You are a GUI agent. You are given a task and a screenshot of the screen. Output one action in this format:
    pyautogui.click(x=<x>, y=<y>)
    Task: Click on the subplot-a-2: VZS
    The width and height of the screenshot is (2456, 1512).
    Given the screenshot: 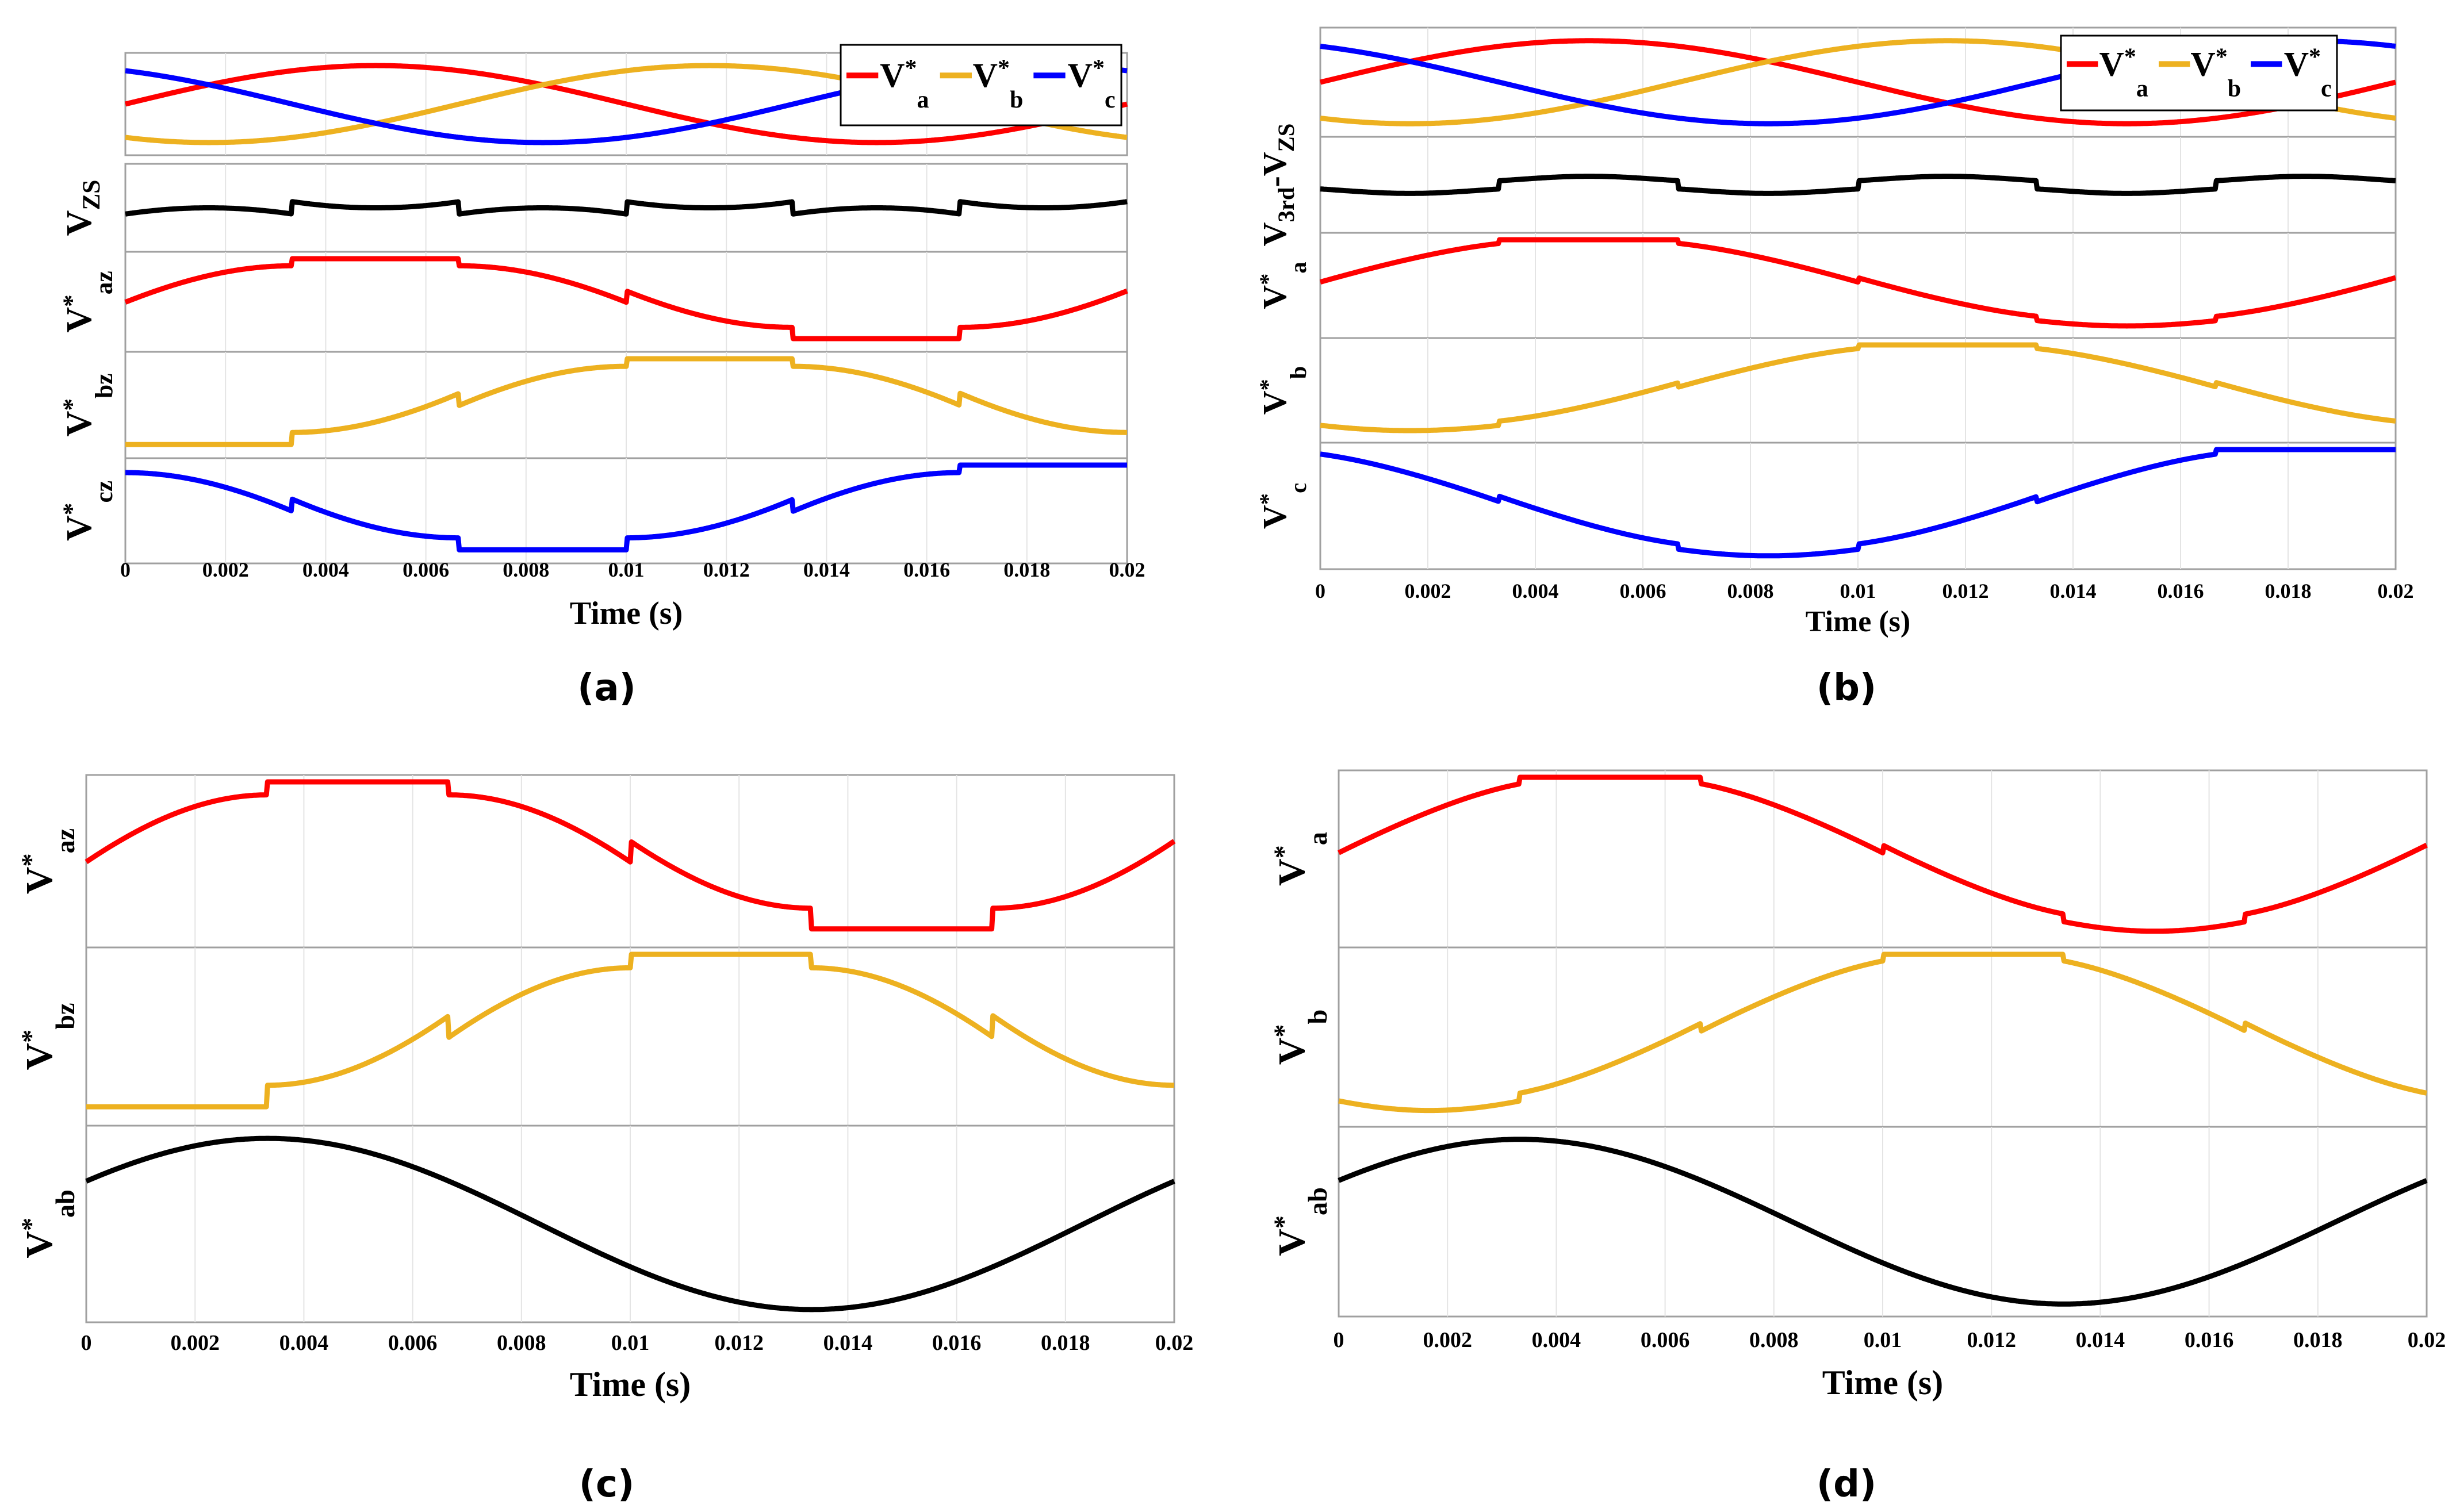 What is the action you would take?
    pyautogui.click(x=594, y=208)
    